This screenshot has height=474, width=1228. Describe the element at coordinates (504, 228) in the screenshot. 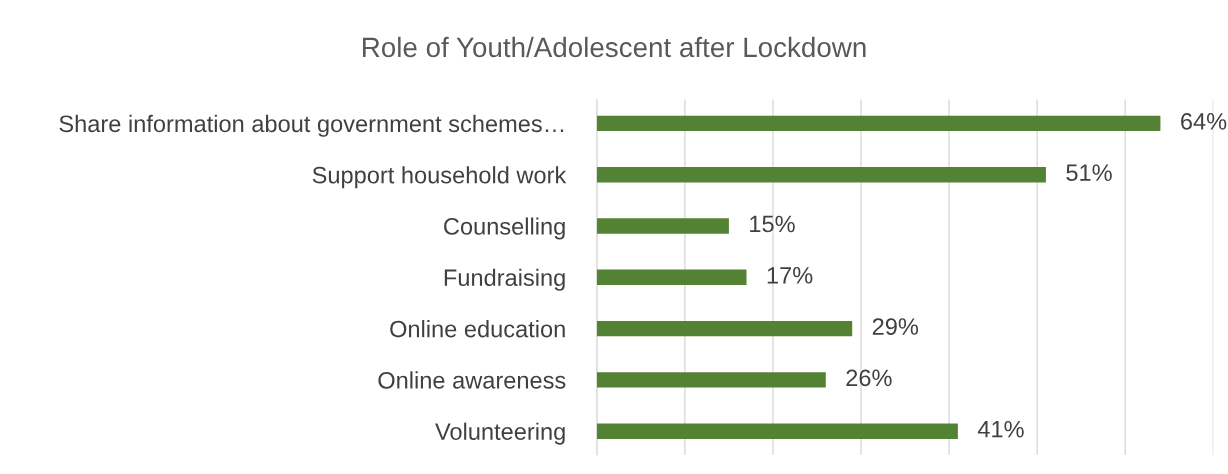

I see `y-tick-label: Counselling` at that location.